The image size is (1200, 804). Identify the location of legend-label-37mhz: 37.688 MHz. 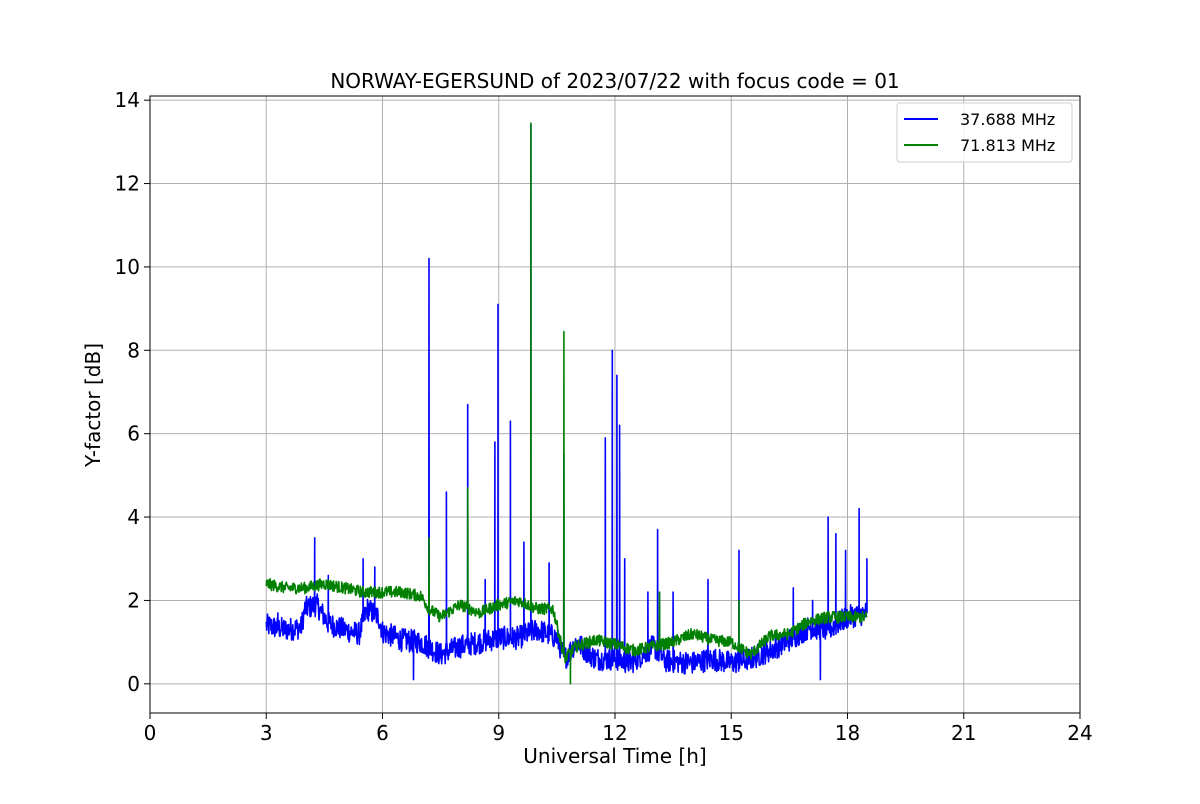
(1007, 119).